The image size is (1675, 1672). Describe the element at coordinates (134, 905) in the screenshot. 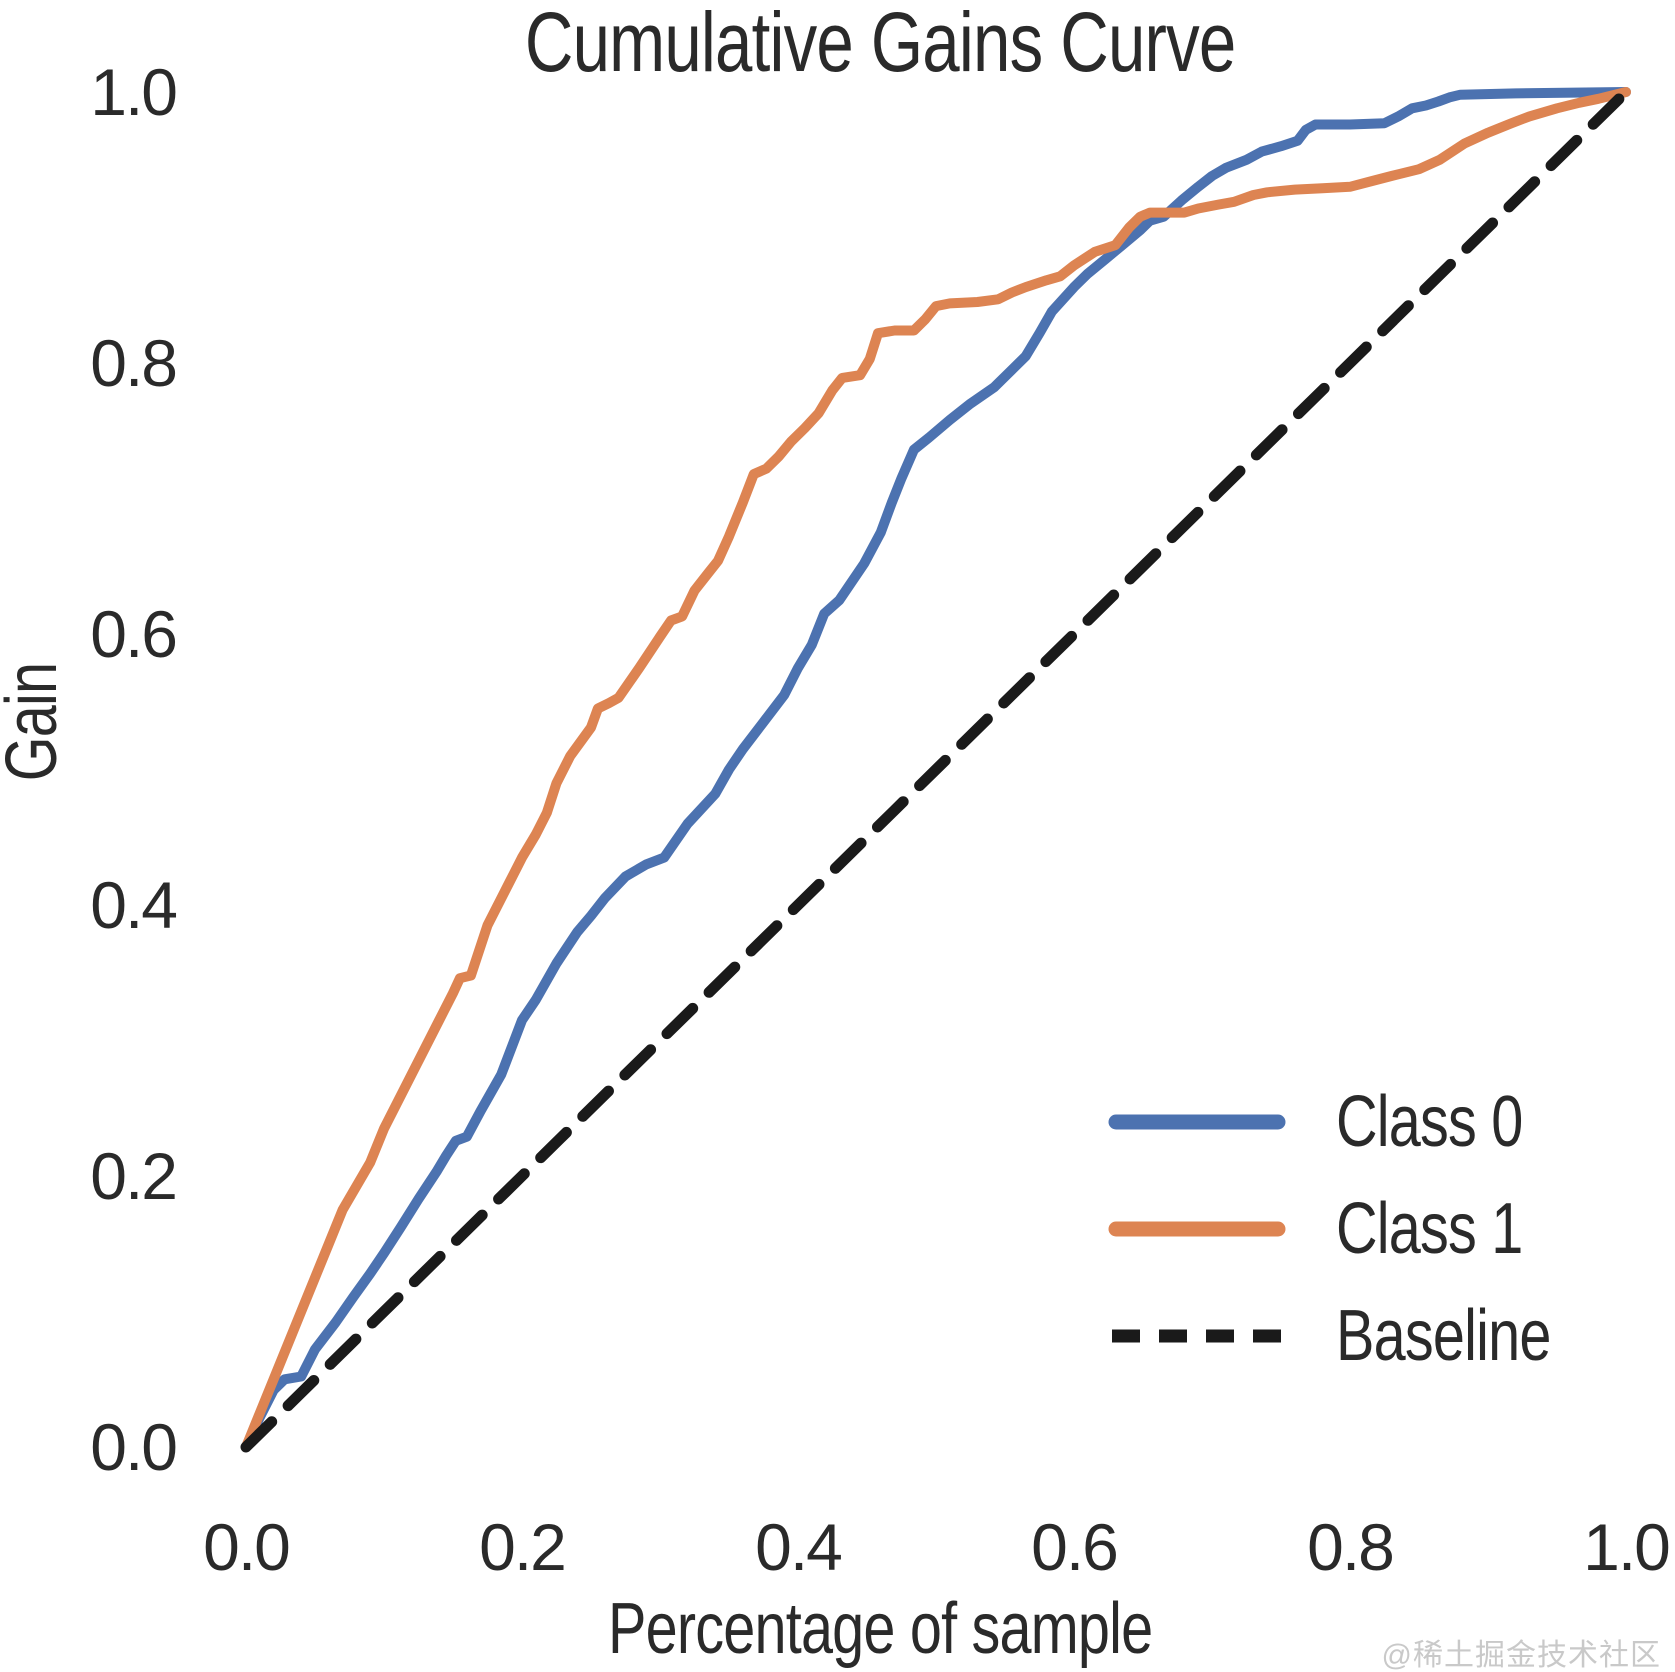

I see `y-tick-label-0.4: 0.4` at that location.